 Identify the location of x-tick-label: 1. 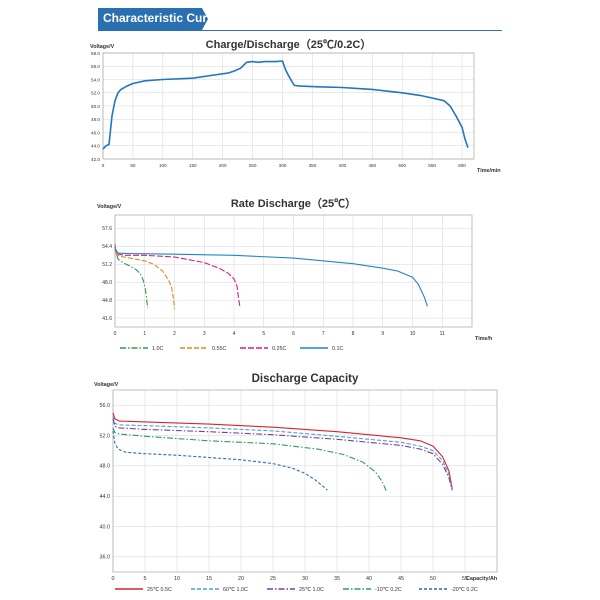
(144, 334).